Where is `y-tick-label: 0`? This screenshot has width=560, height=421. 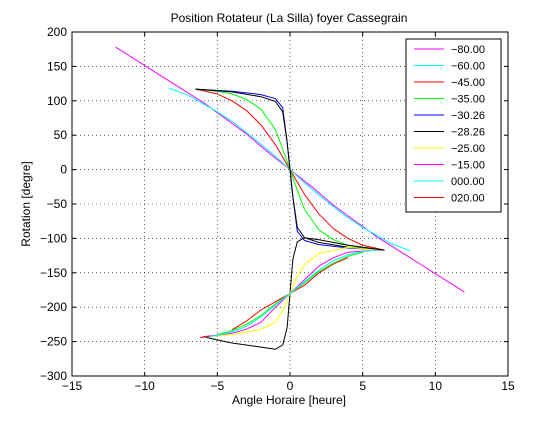 y-tick-label: 0 is located at coordinates (63, 170).